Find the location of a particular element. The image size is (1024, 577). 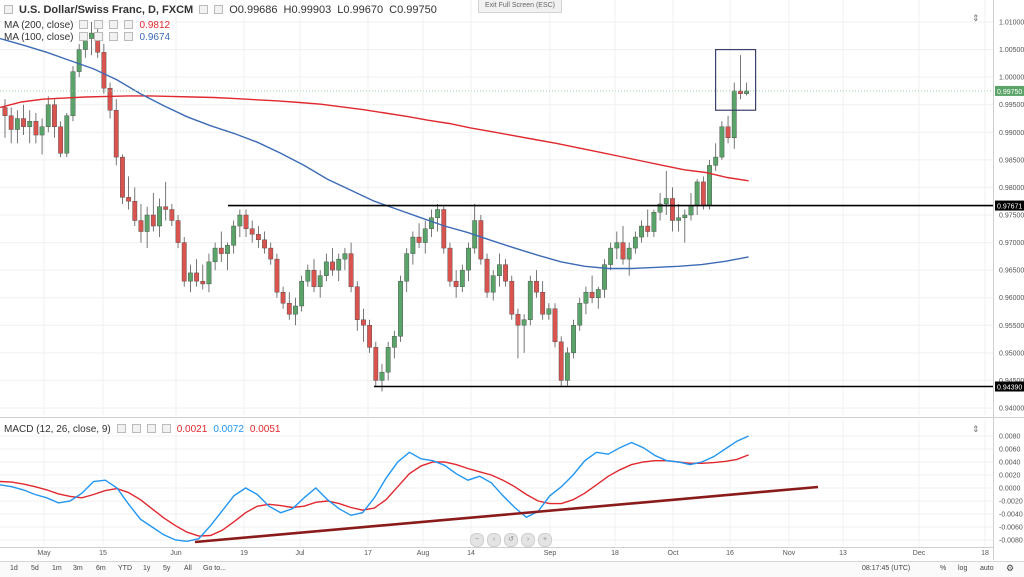

y-tick-label: 0.96000 is located at coordinates (1011, 298).